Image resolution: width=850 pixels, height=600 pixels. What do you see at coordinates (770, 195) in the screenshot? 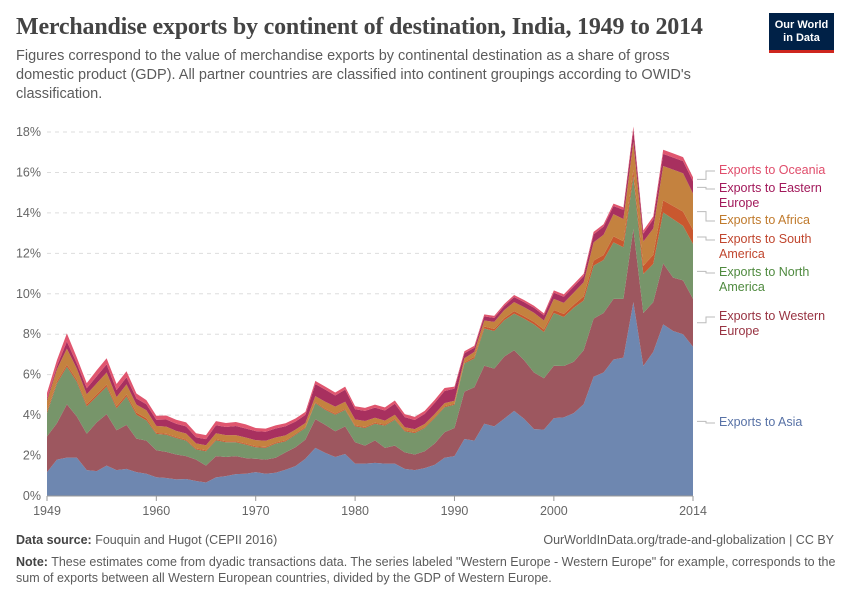
I see `legend-label-eastern-europe: Exports to Eastern Europe` at bounding box center [770, 195].